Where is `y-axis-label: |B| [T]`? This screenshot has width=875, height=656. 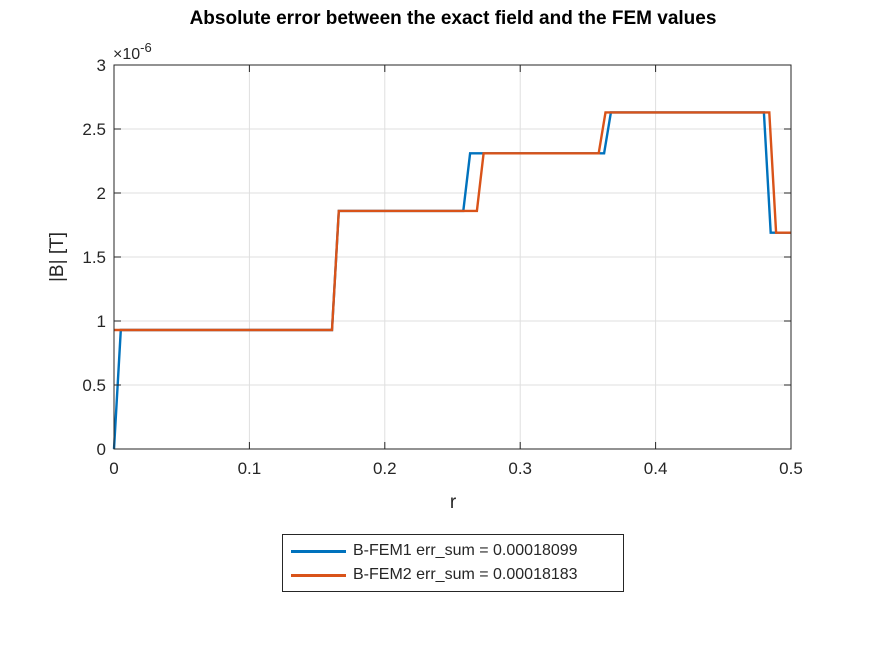
y-axis-label: |B| [T] is located at coordinates (57, 257).